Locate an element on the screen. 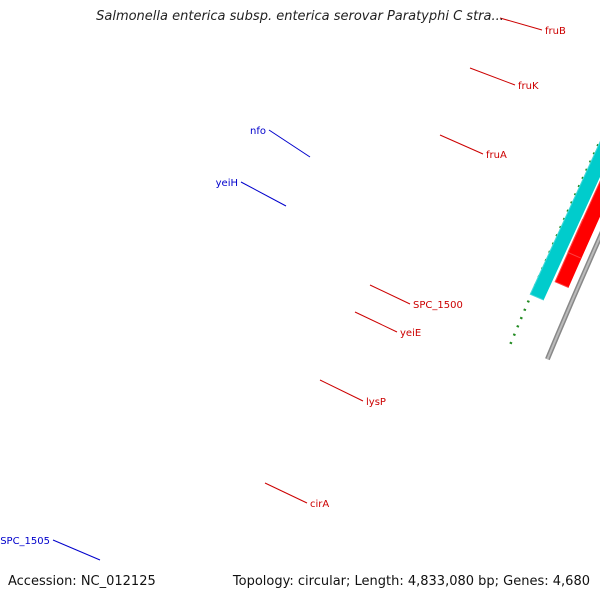 This screenshot has height=600, width=600. gene-label-cirA: cirA is located at coordinates (319, 504).